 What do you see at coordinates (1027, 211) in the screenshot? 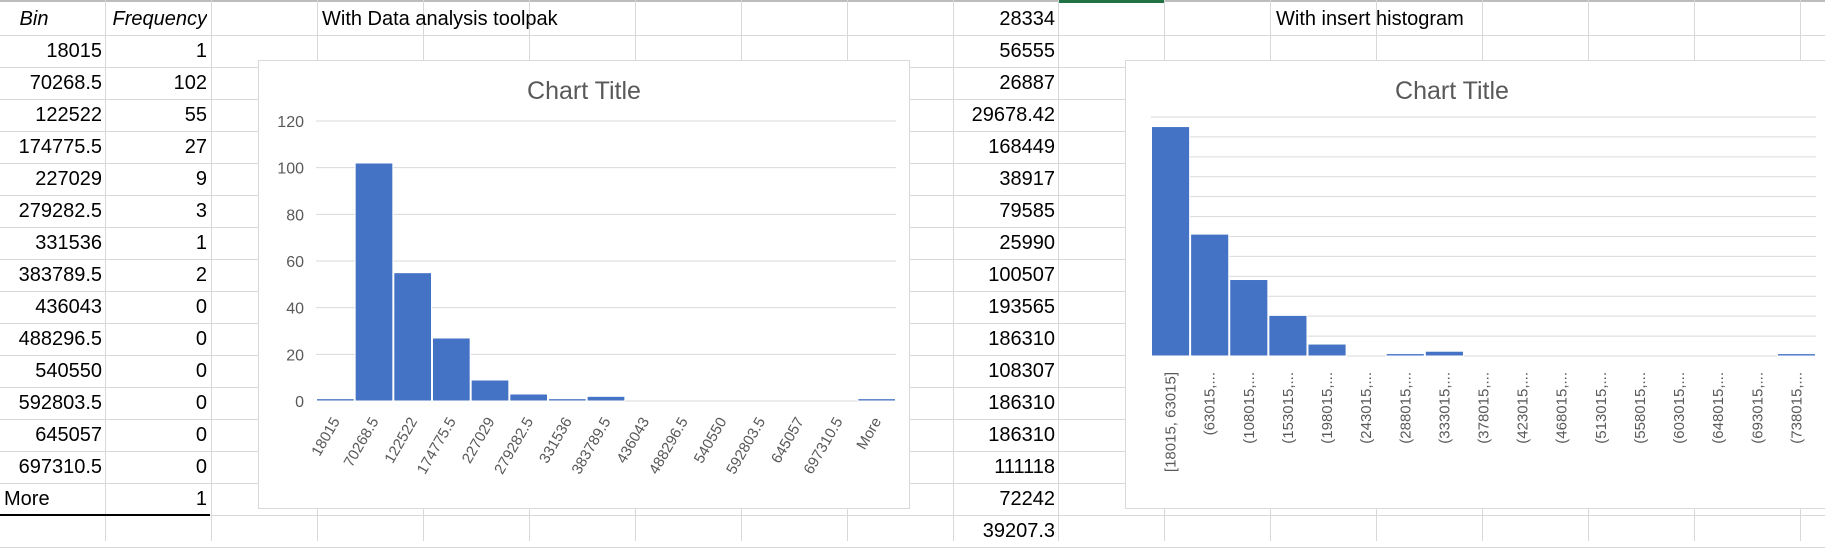
I see `data-cell: 79585` at bounding box center [1027, 211].